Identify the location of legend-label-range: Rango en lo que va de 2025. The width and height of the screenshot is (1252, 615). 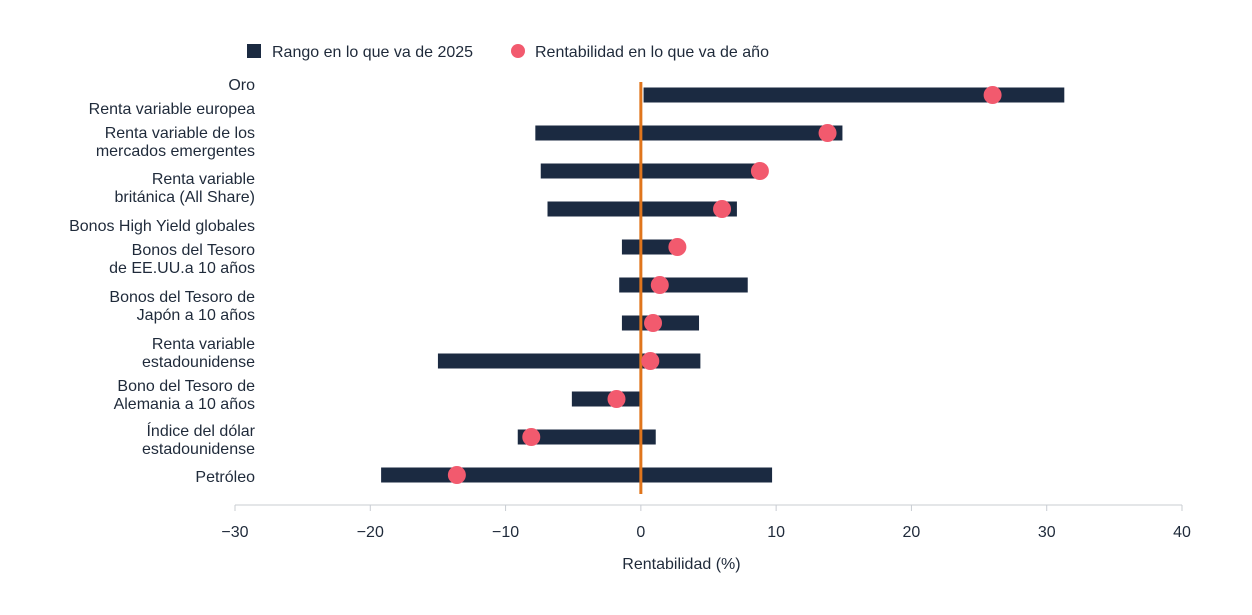
(372, 52).